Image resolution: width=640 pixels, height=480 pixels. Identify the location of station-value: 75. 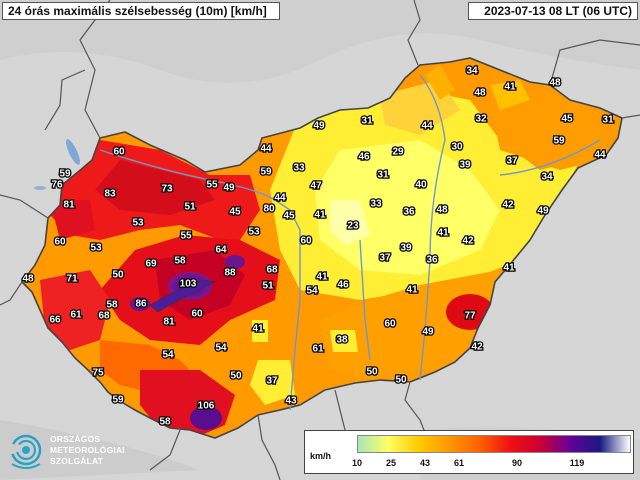
(98, 373).